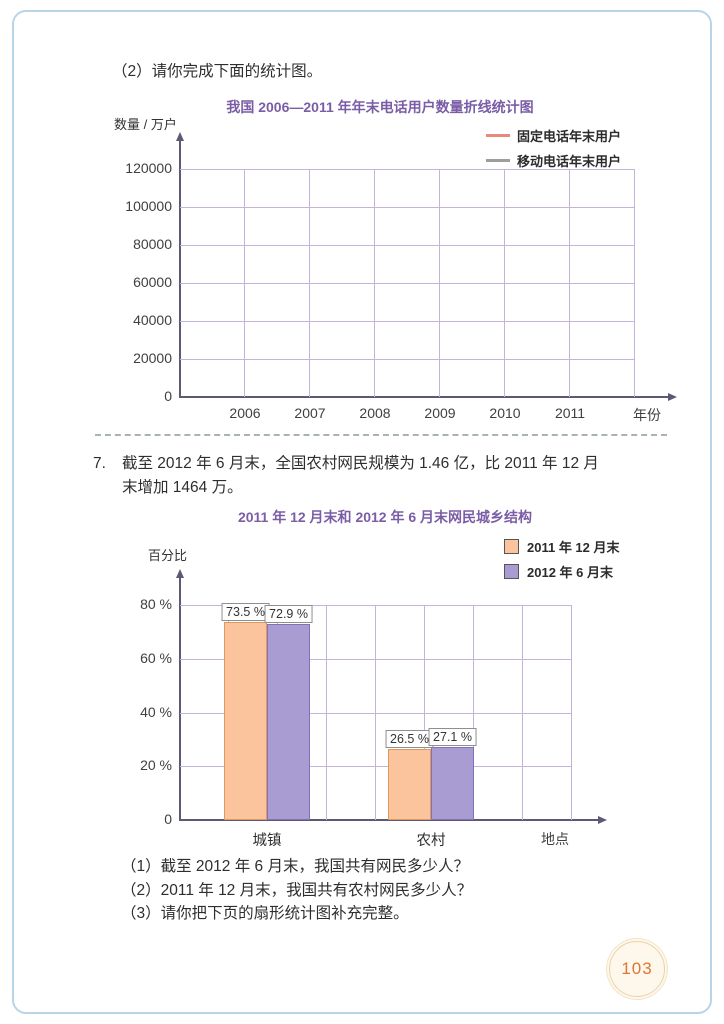 This screenshot has height=1024, width=724. What do you see at coordinates (431, 841) in the screenshot?
I see `category-label: 农村` at bounding box center [431, 841].